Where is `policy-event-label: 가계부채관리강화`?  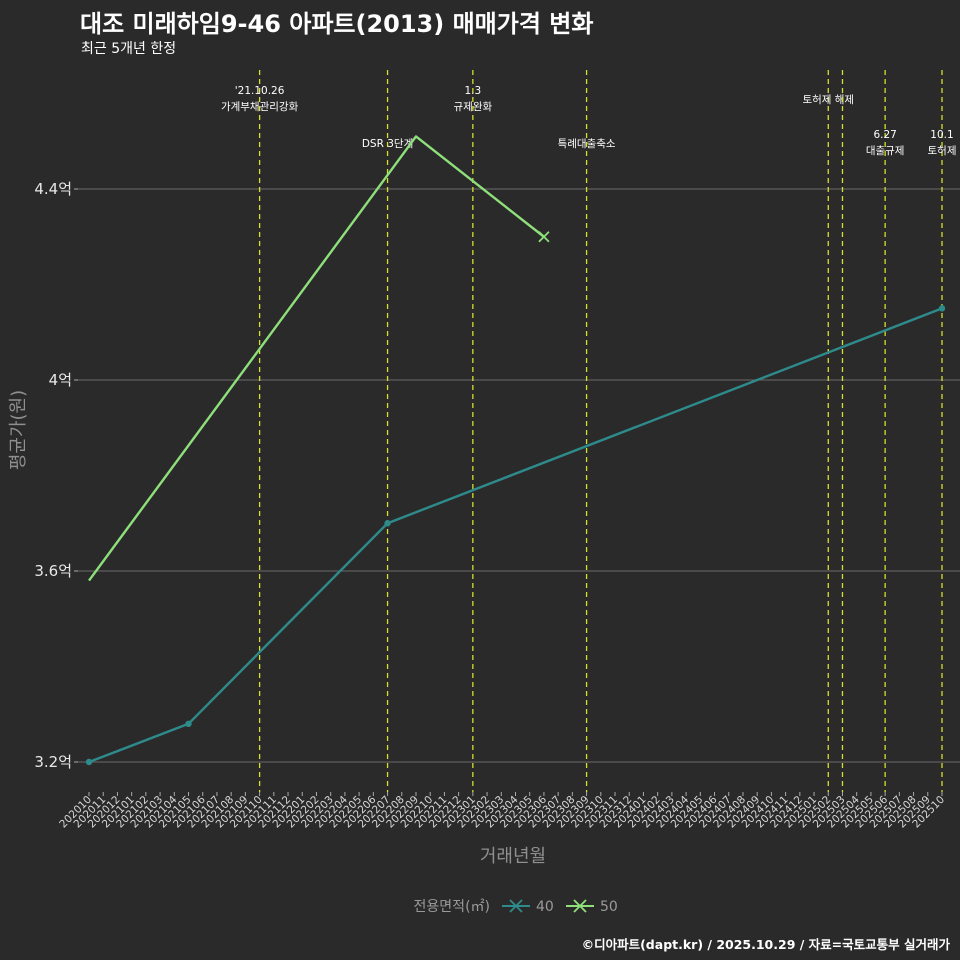
policy-event-label: 가계부채관리강화 is located at coordinates (260, 107).